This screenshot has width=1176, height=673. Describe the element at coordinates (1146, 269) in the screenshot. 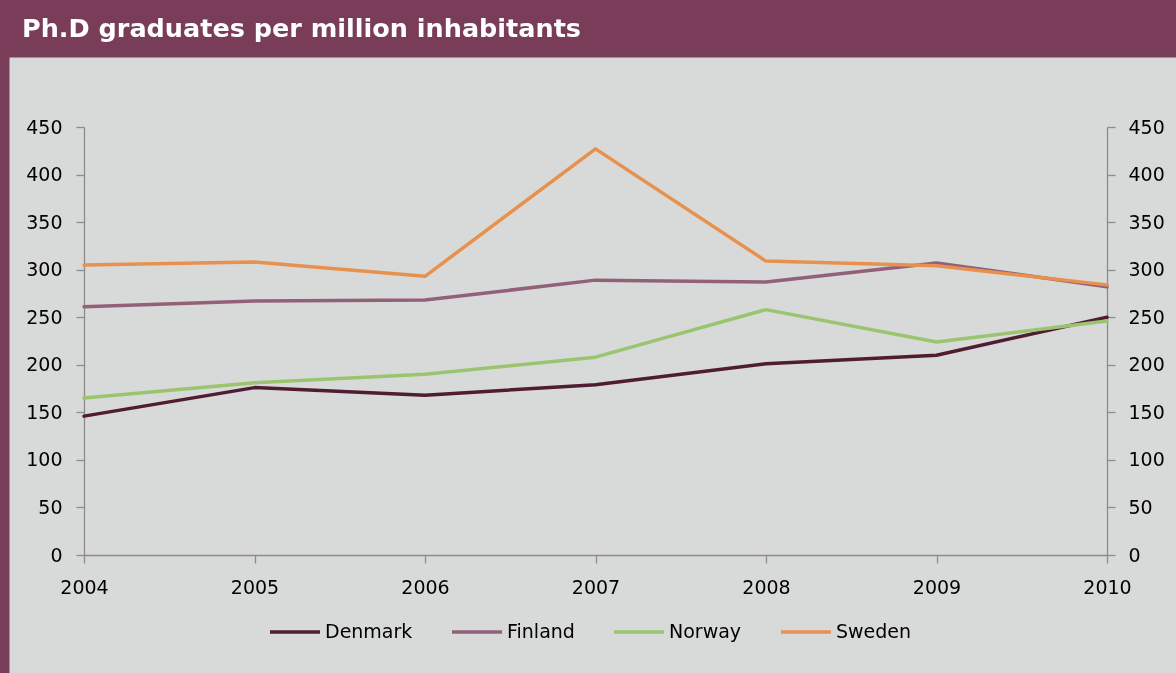

I see `y2-tick-label: 300` at that location.